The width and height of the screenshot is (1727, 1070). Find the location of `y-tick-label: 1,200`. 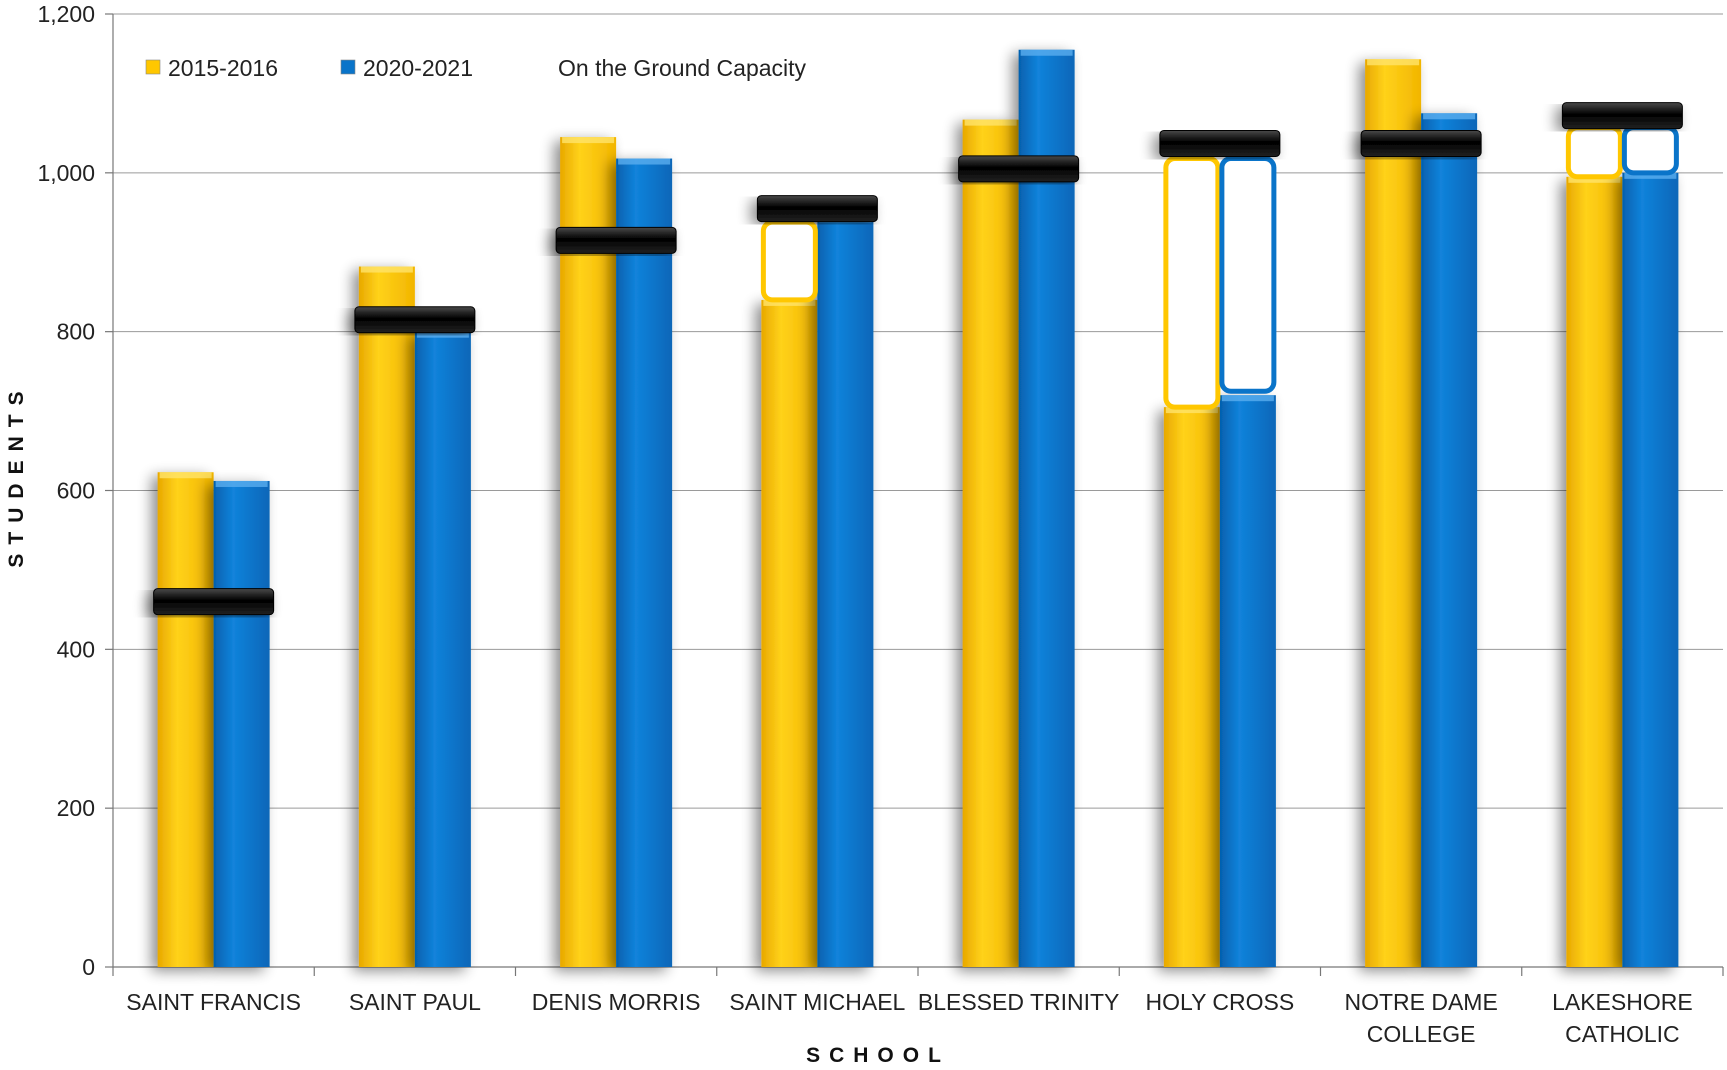

y-tick-label: 1,200 is located at coordinates (66, 14).